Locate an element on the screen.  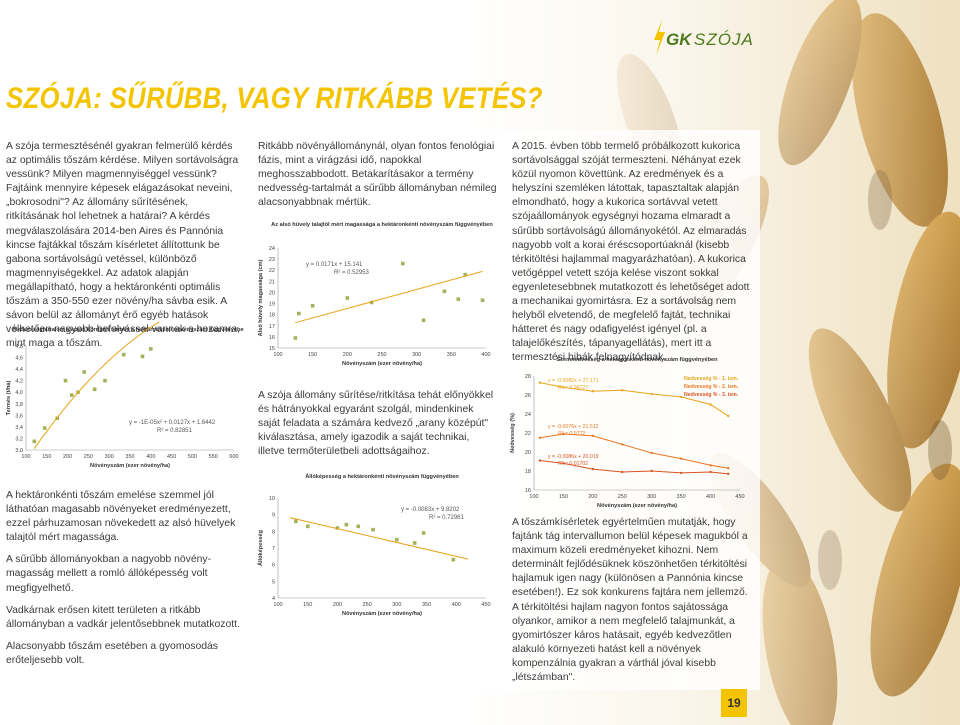
trendline-equation: y = -0.0086x + 20.019 is located at coordinates (573, 457).